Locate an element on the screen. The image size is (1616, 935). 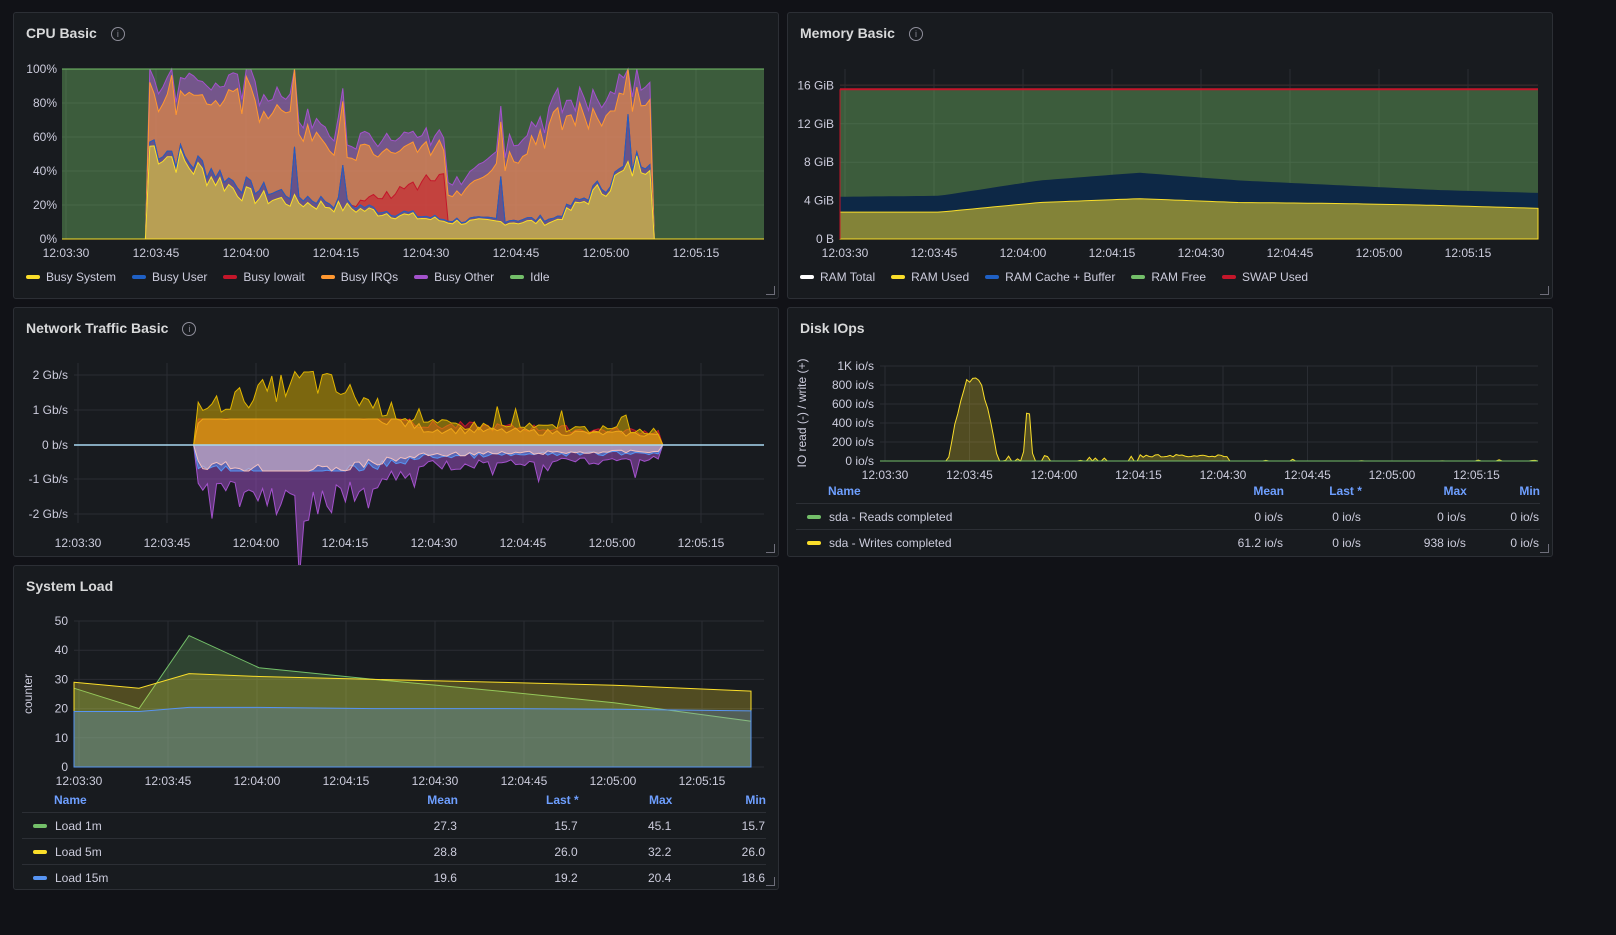
legend-item: RAM Used is located at coordinates (930, 277).